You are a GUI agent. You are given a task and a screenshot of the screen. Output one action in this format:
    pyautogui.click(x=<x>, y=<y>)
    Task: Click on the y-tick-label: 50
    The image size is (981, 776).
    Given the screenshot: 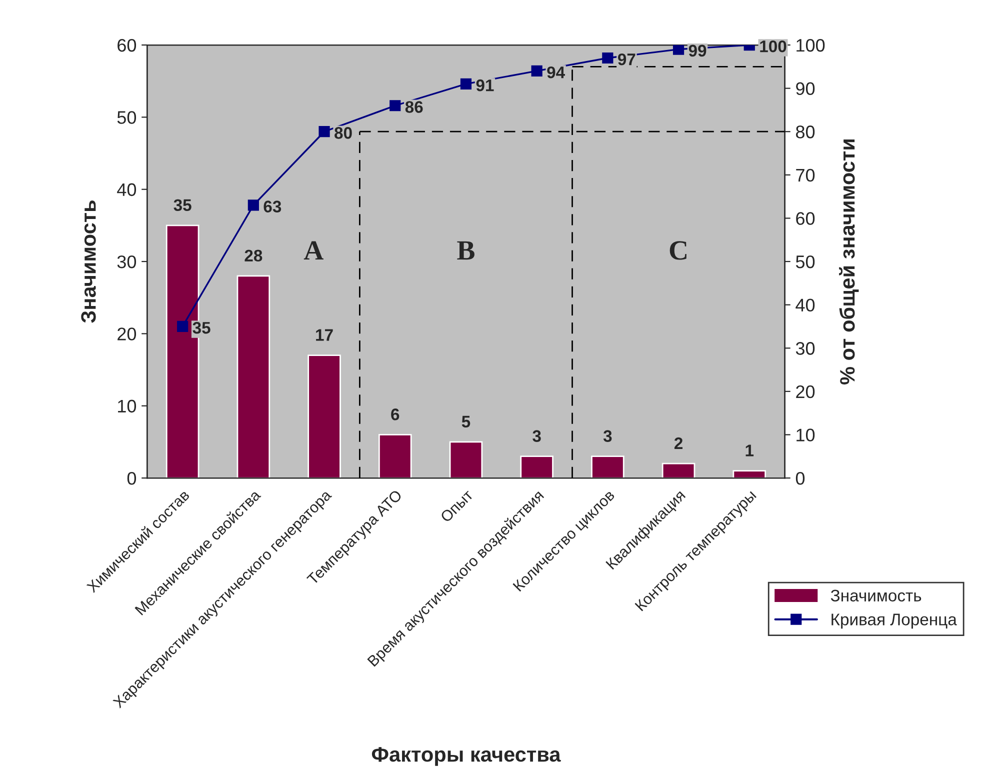 What is the action you would take?
    pyautogui.click(x=126, y=117)
    